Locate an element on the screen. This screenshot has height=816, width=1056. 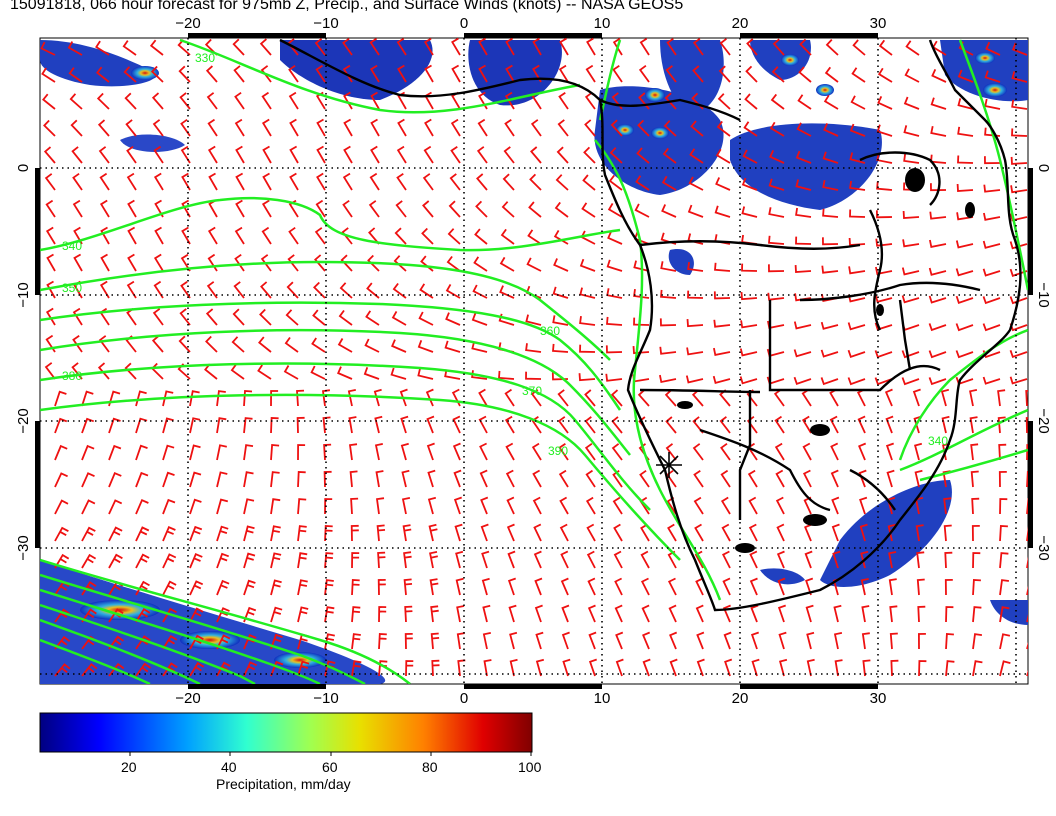
colorbar-ticks is located at coordinates (330, 754).